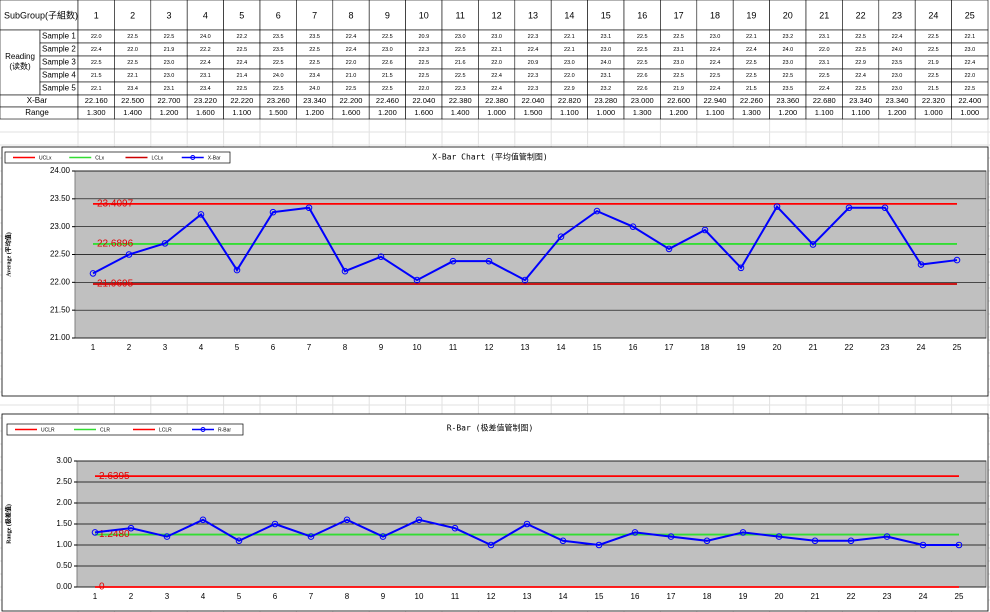 The height and width of the screenshot is (612, 990). What do you see at coordinates (605, 112) in the screenshot?
I see `summary-value: 1.000` at bounding box center [605, 112].